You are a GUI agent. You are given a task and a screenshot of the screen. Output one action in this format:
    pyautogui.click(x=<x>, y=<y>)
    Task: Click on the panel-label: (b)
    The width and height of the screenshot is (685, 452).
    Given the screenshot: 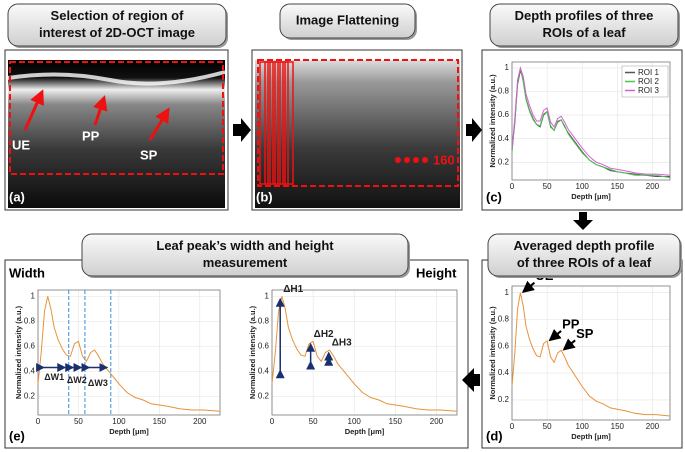 What is the action you would take?
    pyautogui.click(x=264, y=196)
    